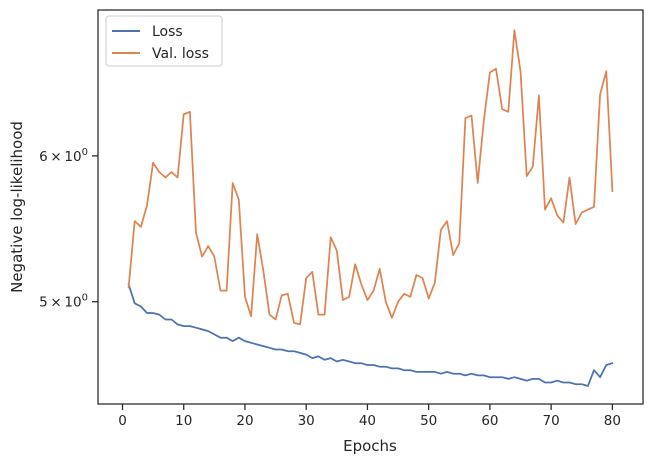 The width and height of the screenshot is (652, 463). I want to click on y-axis-label: Negative log-likelihood, so click(17, 207).